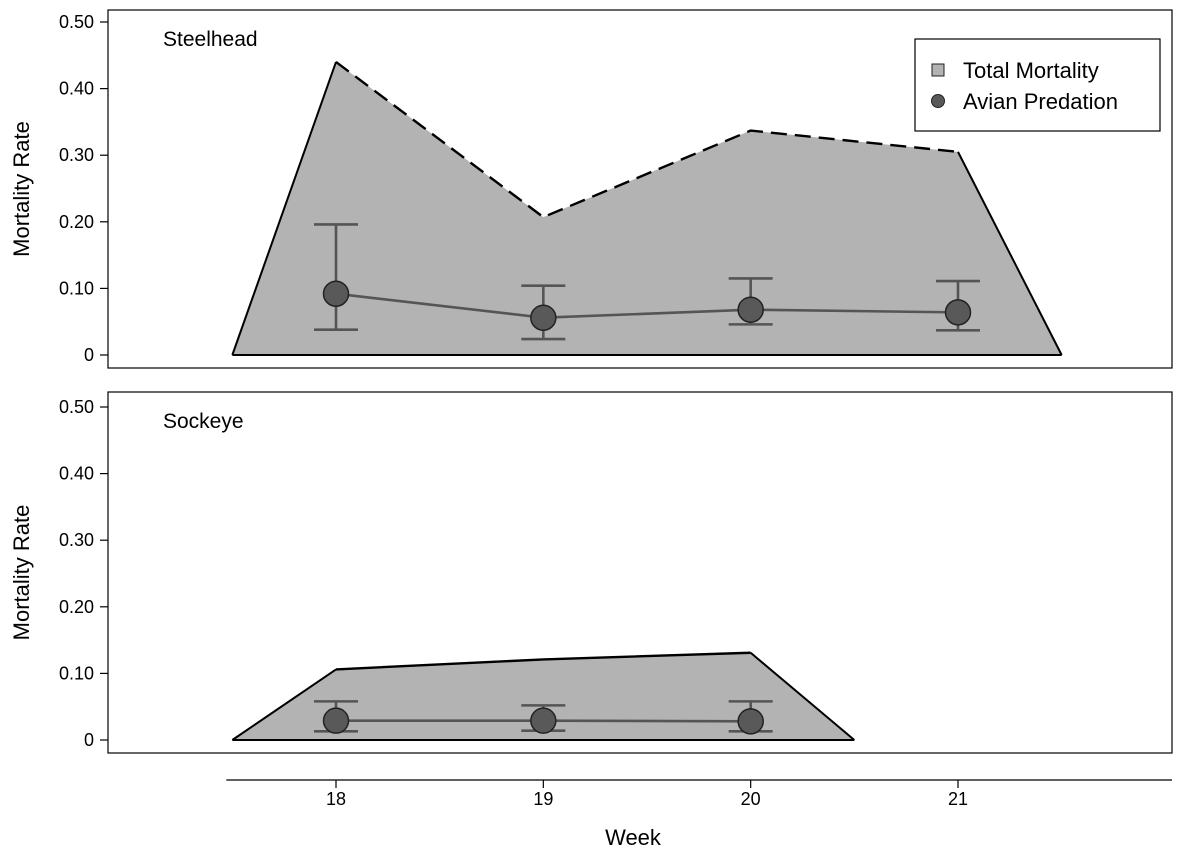  What do you see at coordinates (1031, 70) in the screenshot?
I see `legend-label-total-mortality: Total Mortality` at bounding box center [1031, 70].